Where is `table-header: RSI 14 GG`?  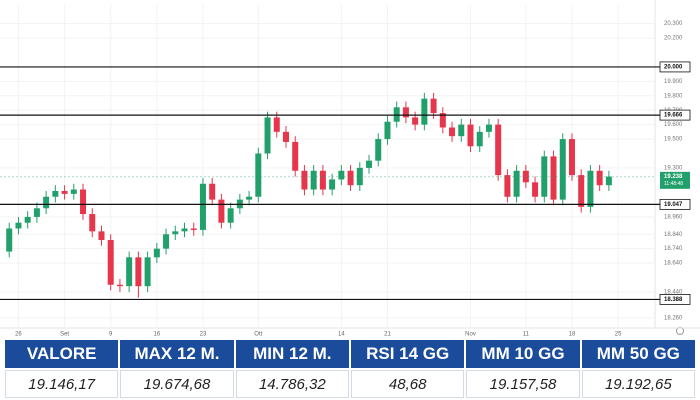 table-header: RSI 14 GG is located at coordinates (408, 354).